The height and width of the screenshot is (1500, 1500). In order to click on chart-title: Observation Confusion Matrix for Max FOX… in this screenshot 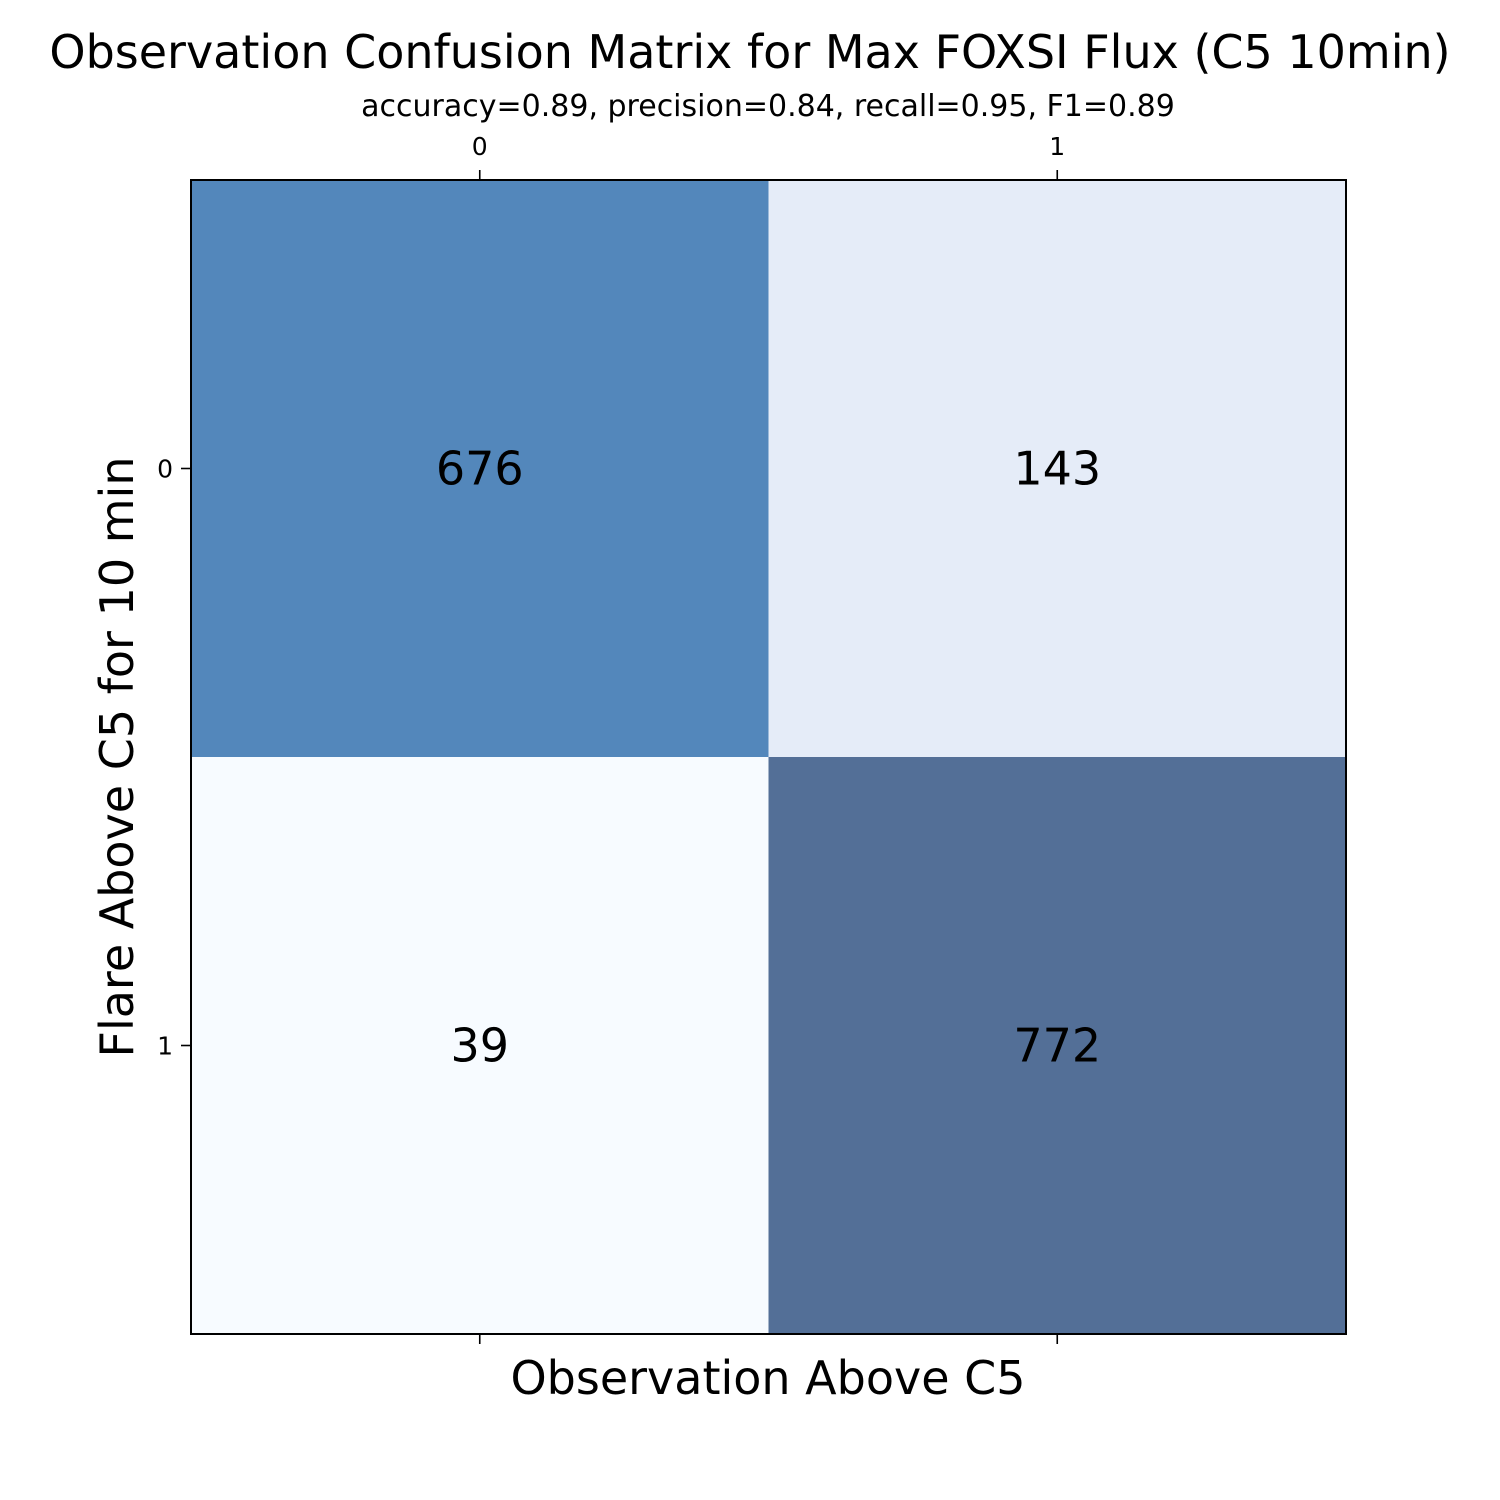, I will do `click(749, 52)`.